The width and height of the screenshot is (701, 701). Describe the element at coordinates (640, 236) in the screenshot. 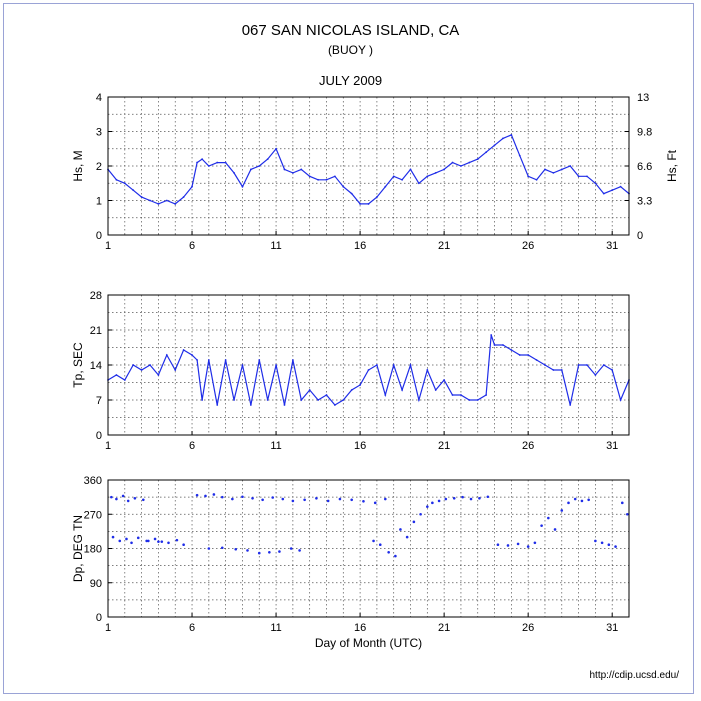

I see `y-right-tick-label: 0` at that location.